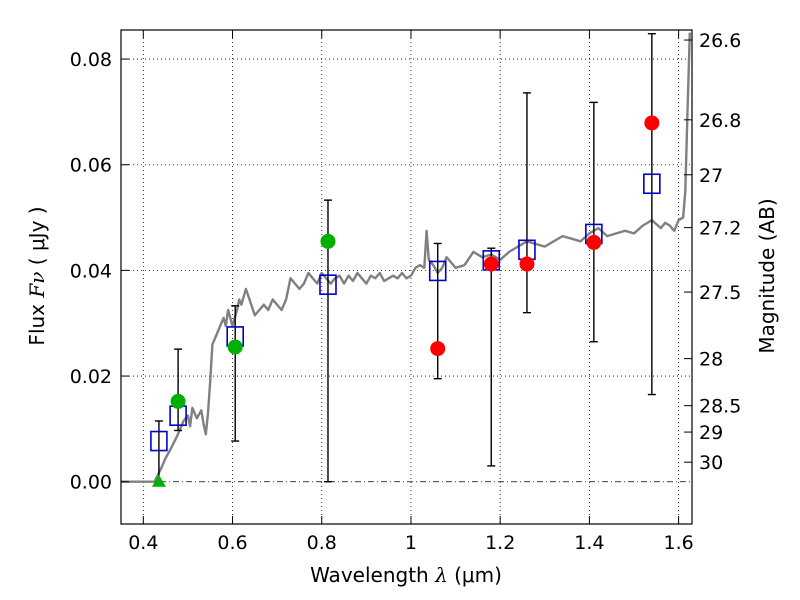 The height and width of the screenshot is (600, 800). Describe the element at coordinates (441, 575) in the screenshot. I see `x-axis-label-symbol: λ` at that location.